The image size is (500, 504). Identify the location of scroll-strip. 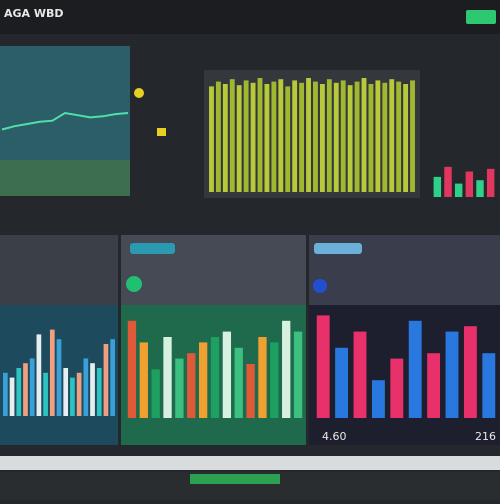
(250, 463).